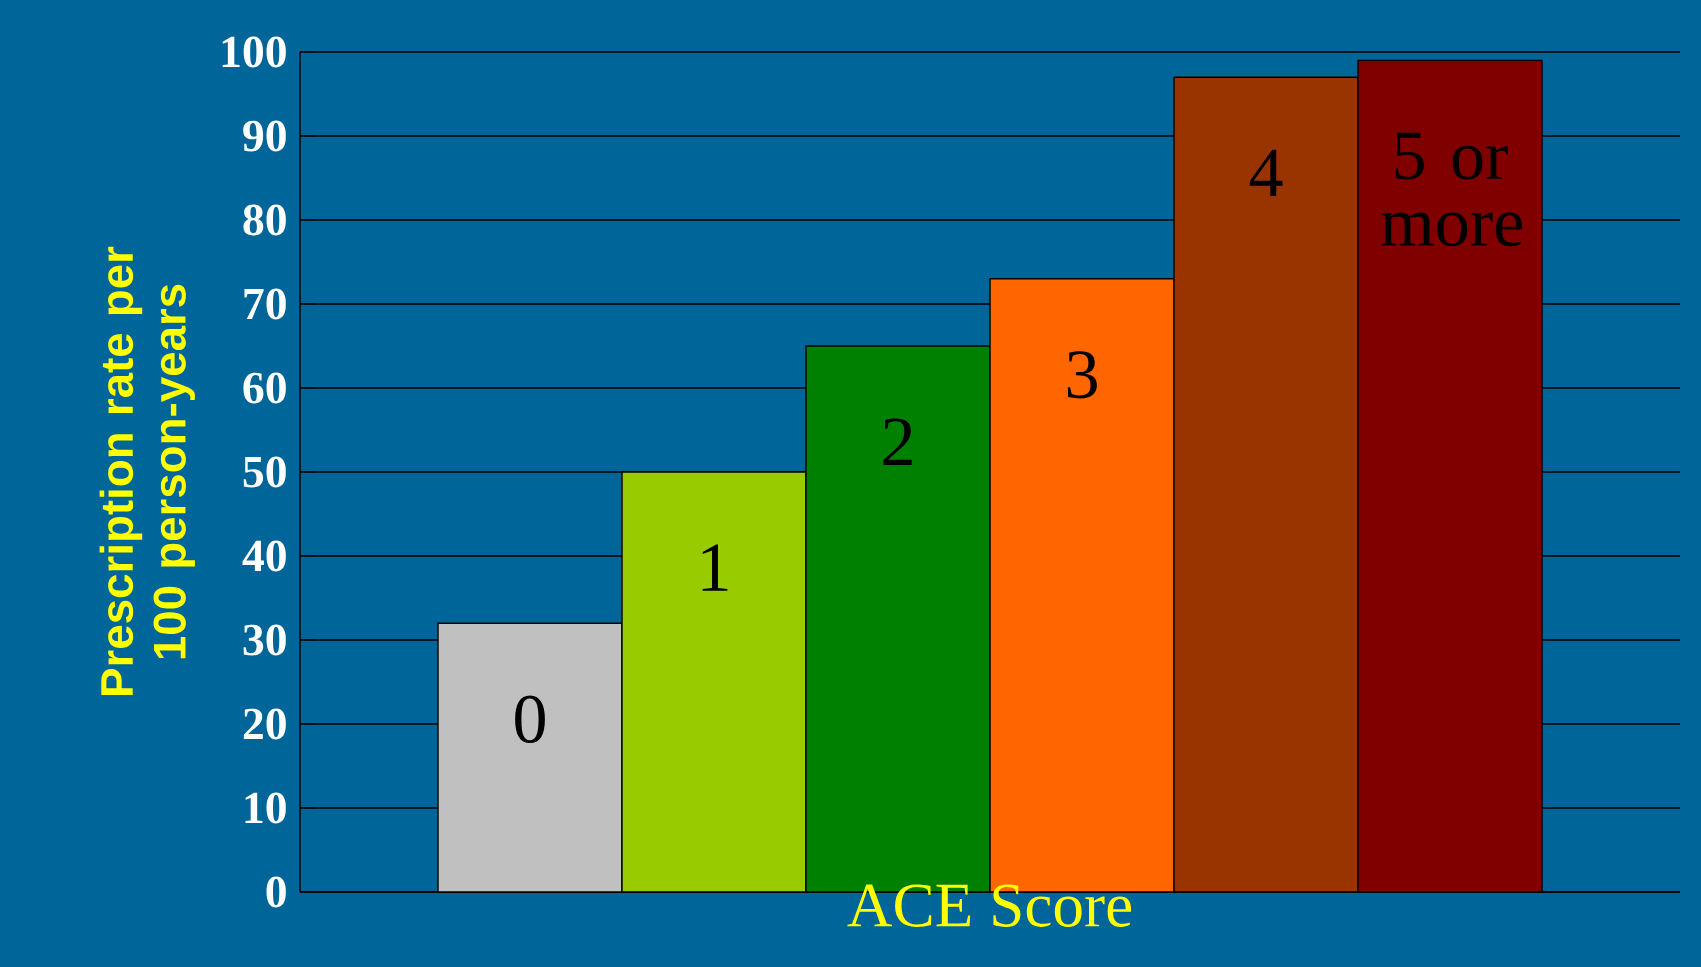 The image size is (1701, 967). Describe the element at coordinates (264, 640) in the screenshot. I see `y-tick-label: 30` at that location.